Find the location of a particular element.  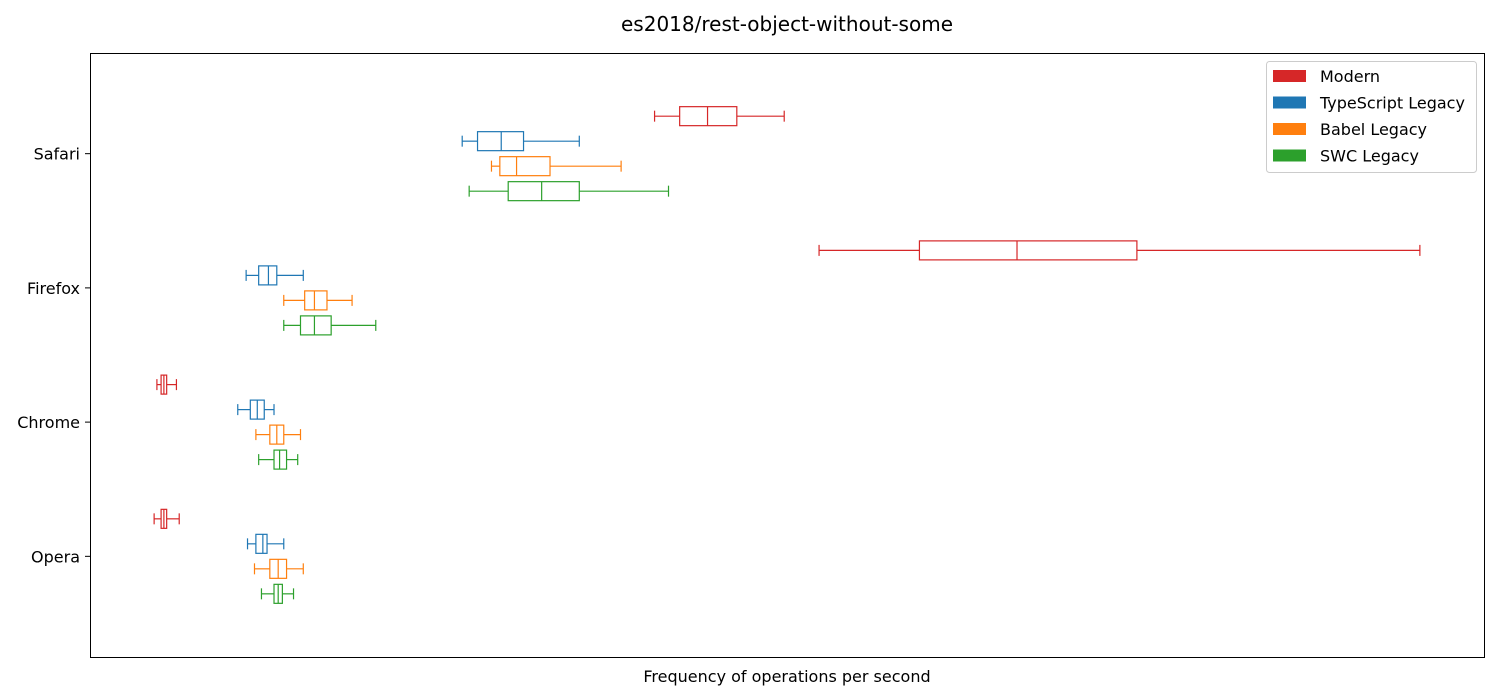

legend-label: Modern is located at coordinates (1350, 76).